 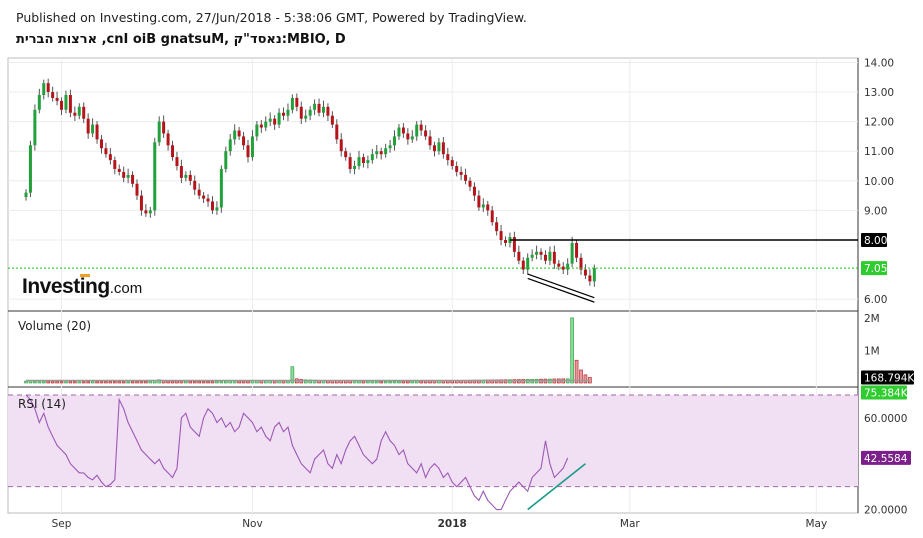 What do you see at coordinates (66, 286) in the screenshot?
I see `logo-main: Investing` at bounding box center [66, 286].